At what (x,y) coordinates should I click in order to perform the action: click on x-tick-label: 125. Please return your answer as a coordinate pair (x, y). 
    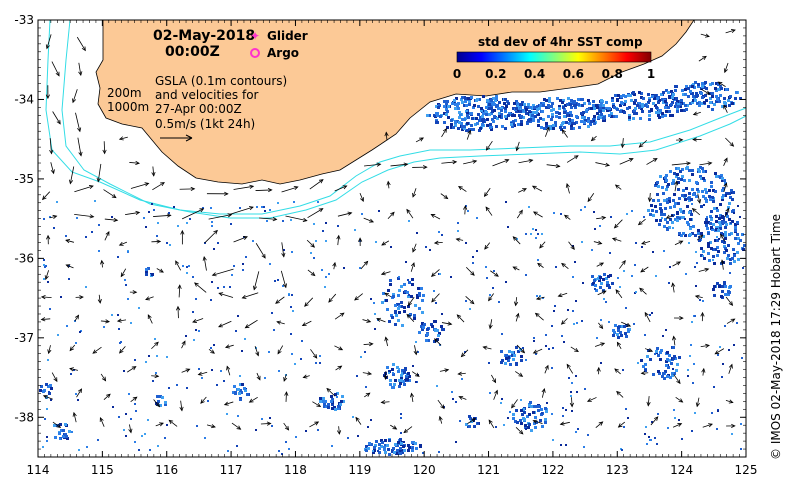
    Looking at the image, I should click on (746, 470).